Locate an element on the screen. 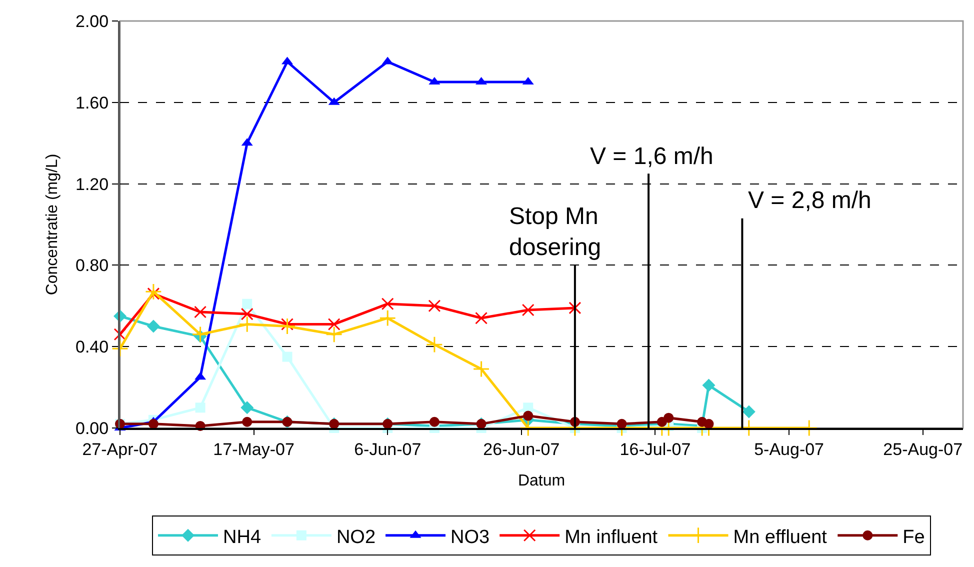 This screenshot has width=974, height=567. x-tick-label: 25-Aug-07 is located at coordinates (923, 450).